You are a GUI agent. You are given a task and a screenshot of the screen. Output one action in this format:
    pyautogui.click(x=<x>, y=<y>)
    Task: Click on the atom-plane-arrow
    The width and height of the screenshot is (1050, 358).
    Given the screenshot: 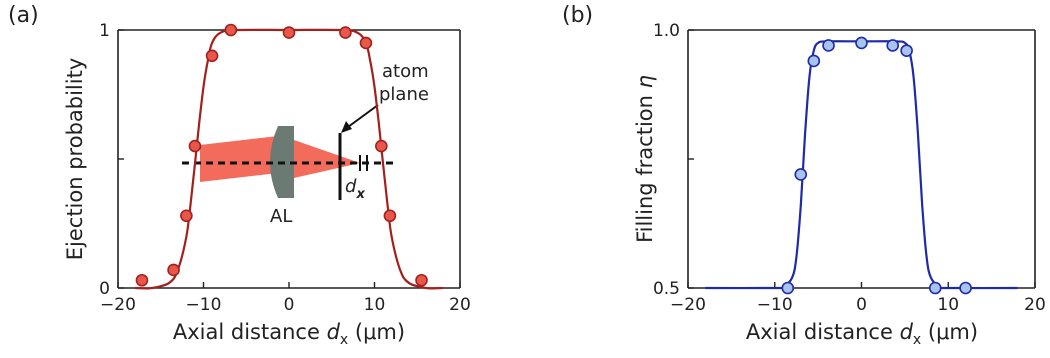 What is the action you would take?
    pyautogui.click(x=363, y=116)
    